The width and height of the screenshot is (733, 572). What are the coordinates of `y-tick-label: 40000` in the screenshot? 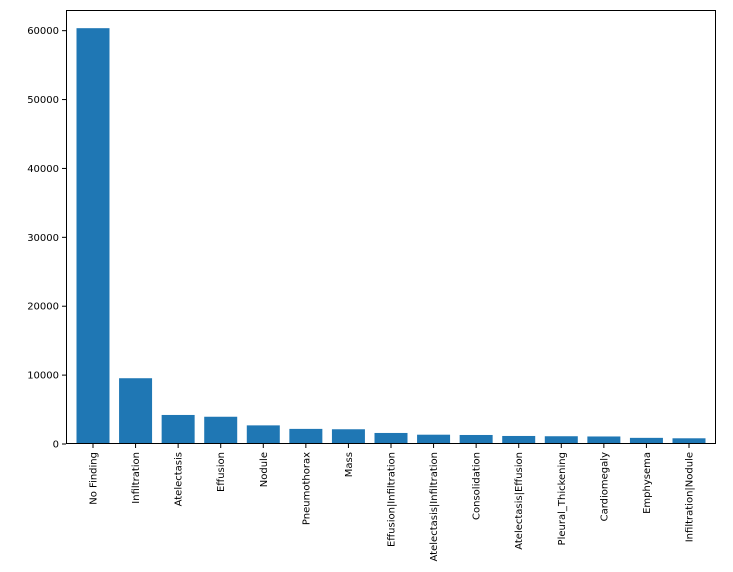 It's located at (43, 169).